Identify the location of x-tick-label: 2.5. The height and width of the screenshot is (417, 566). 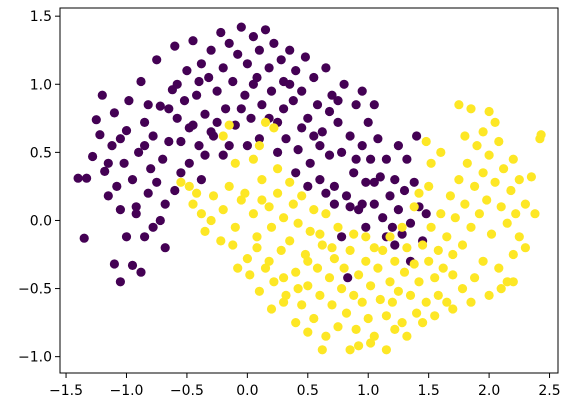
(549, 391).